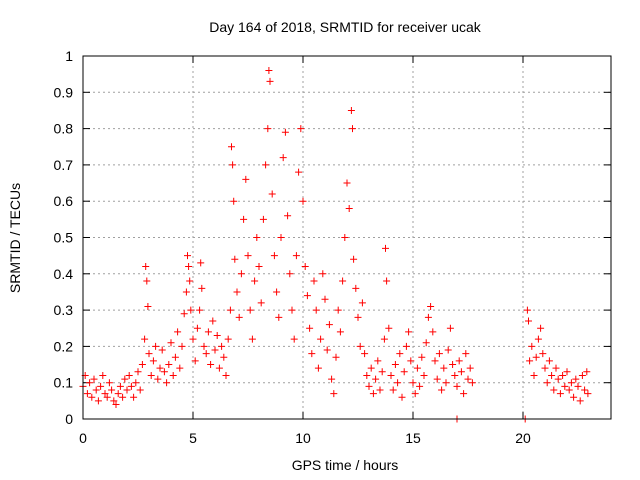 This screenshot has width=640, height=480. I want to click on x-tick-label: 0, so click(83, 438).